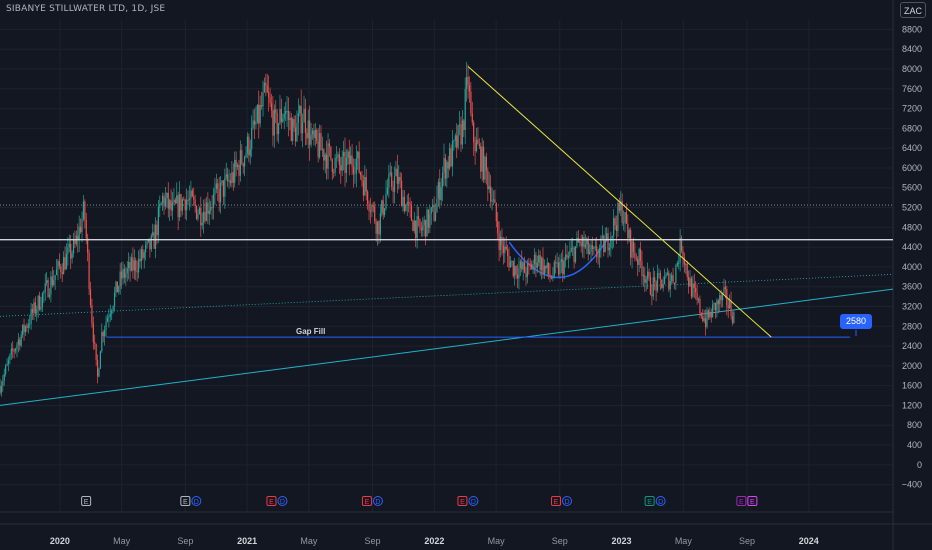 Image resolution: width=932 pixels, height=550 pixels. I want to click on currency-button: ZAC, so click(913, 10).